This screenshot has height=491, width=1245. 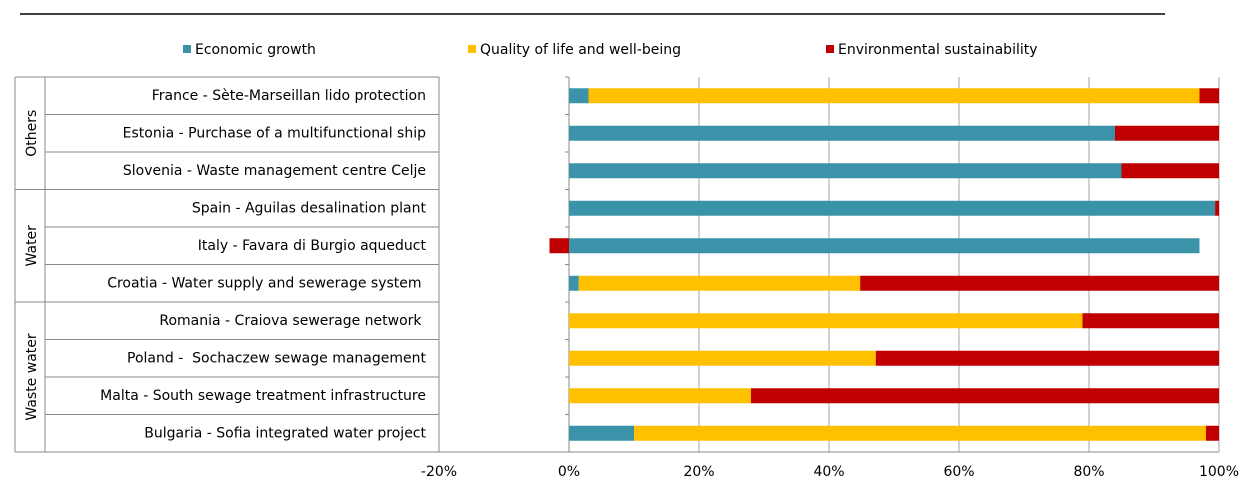 What do you see at coordinates (255, 50) in the screenshot?
I see `legend-label: Economic growth` at bounding box center [255, 50].